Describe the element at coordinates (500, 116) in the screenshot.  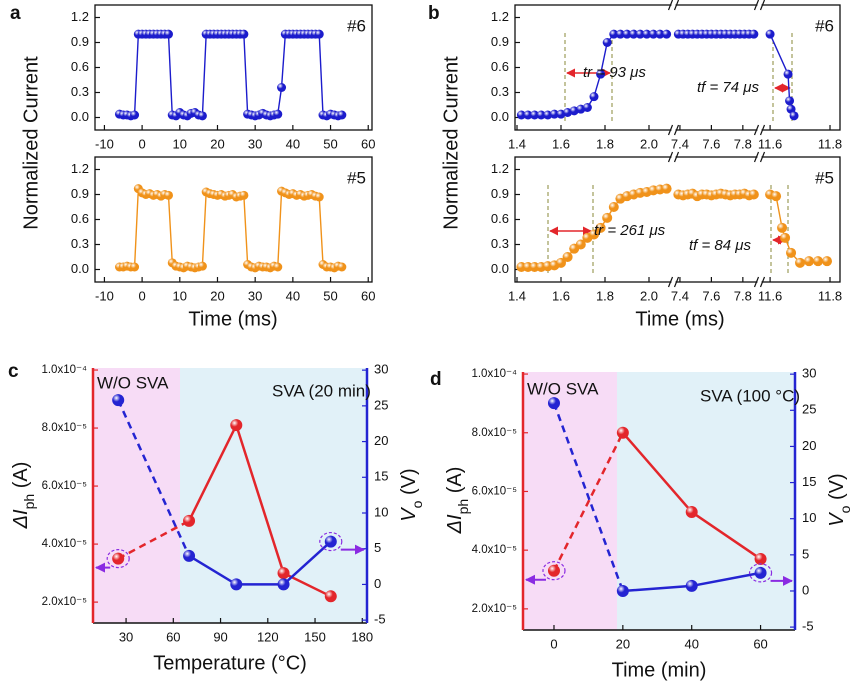
I see `y-tick-label: 0.0` at that location.